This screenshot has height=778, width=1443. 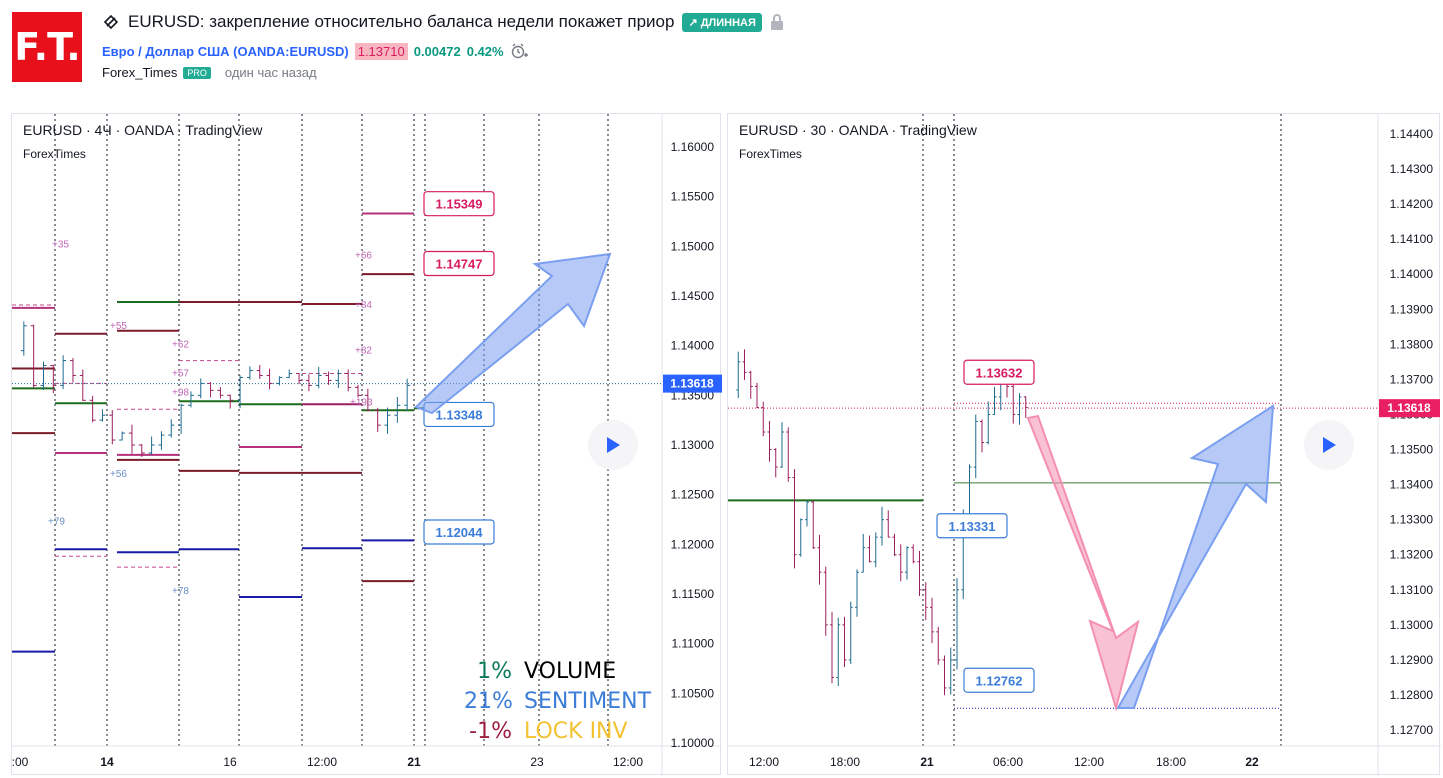 I want to click on level-label: +98, so click(x=180, y=392).